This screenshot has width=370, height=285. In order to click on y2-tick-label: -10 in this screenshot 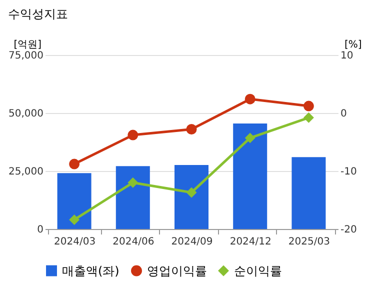, I will do `click(348, 172)`.